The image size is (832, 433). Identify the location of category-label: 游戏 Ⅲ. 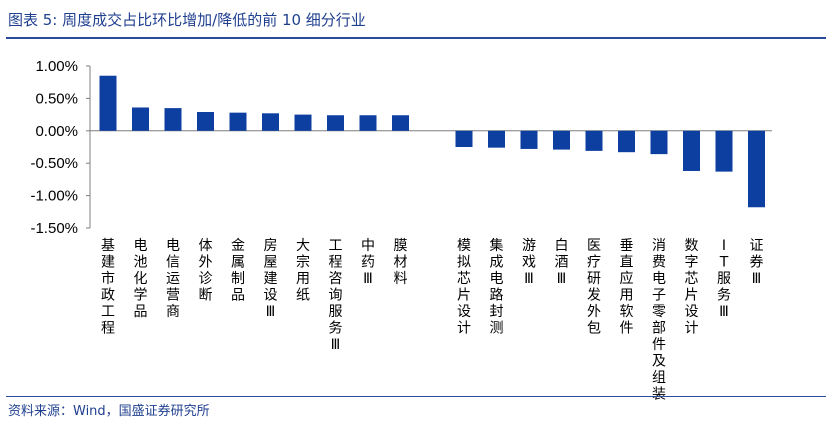
(529, 262).